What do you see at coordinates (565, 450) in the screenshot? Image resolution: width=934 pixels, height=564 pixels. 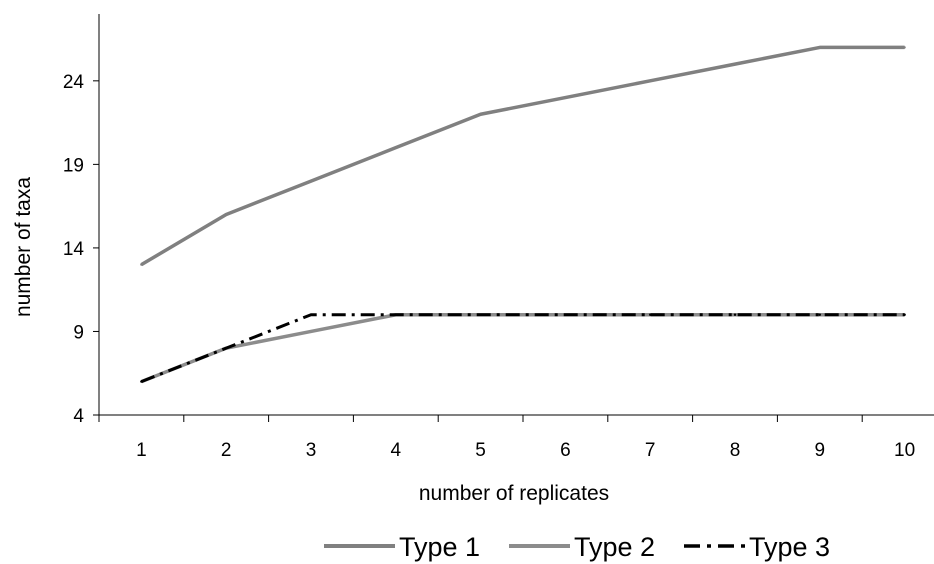 I see `x-tick-label: 6` at bounding box center [565, 450].